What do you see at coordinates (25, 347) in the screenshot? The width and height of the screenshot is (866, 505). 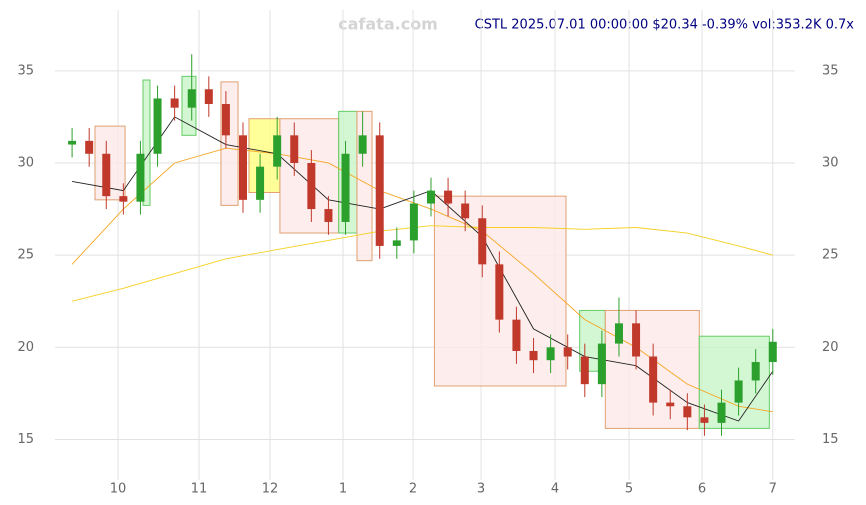 I see `y-tick-label: 20` at bounding box center [25, 347].